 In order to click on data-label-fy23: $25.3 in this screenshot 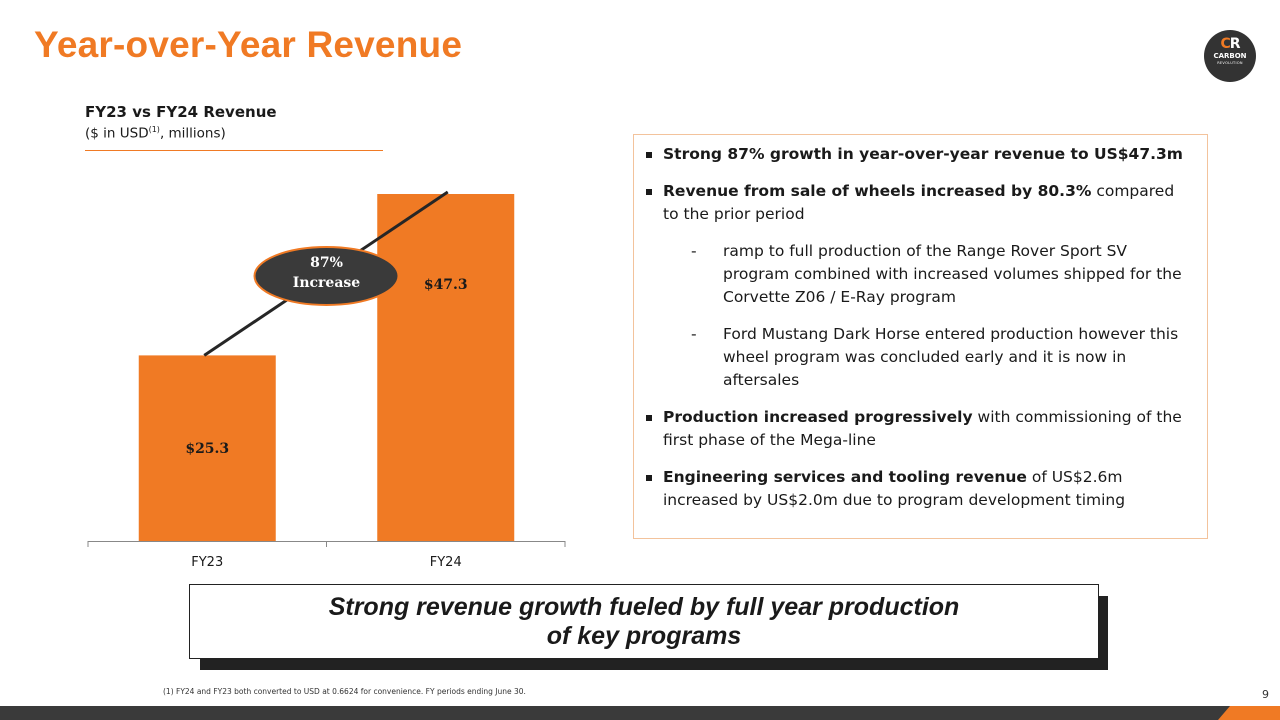, I will do `click(207, 449)`.